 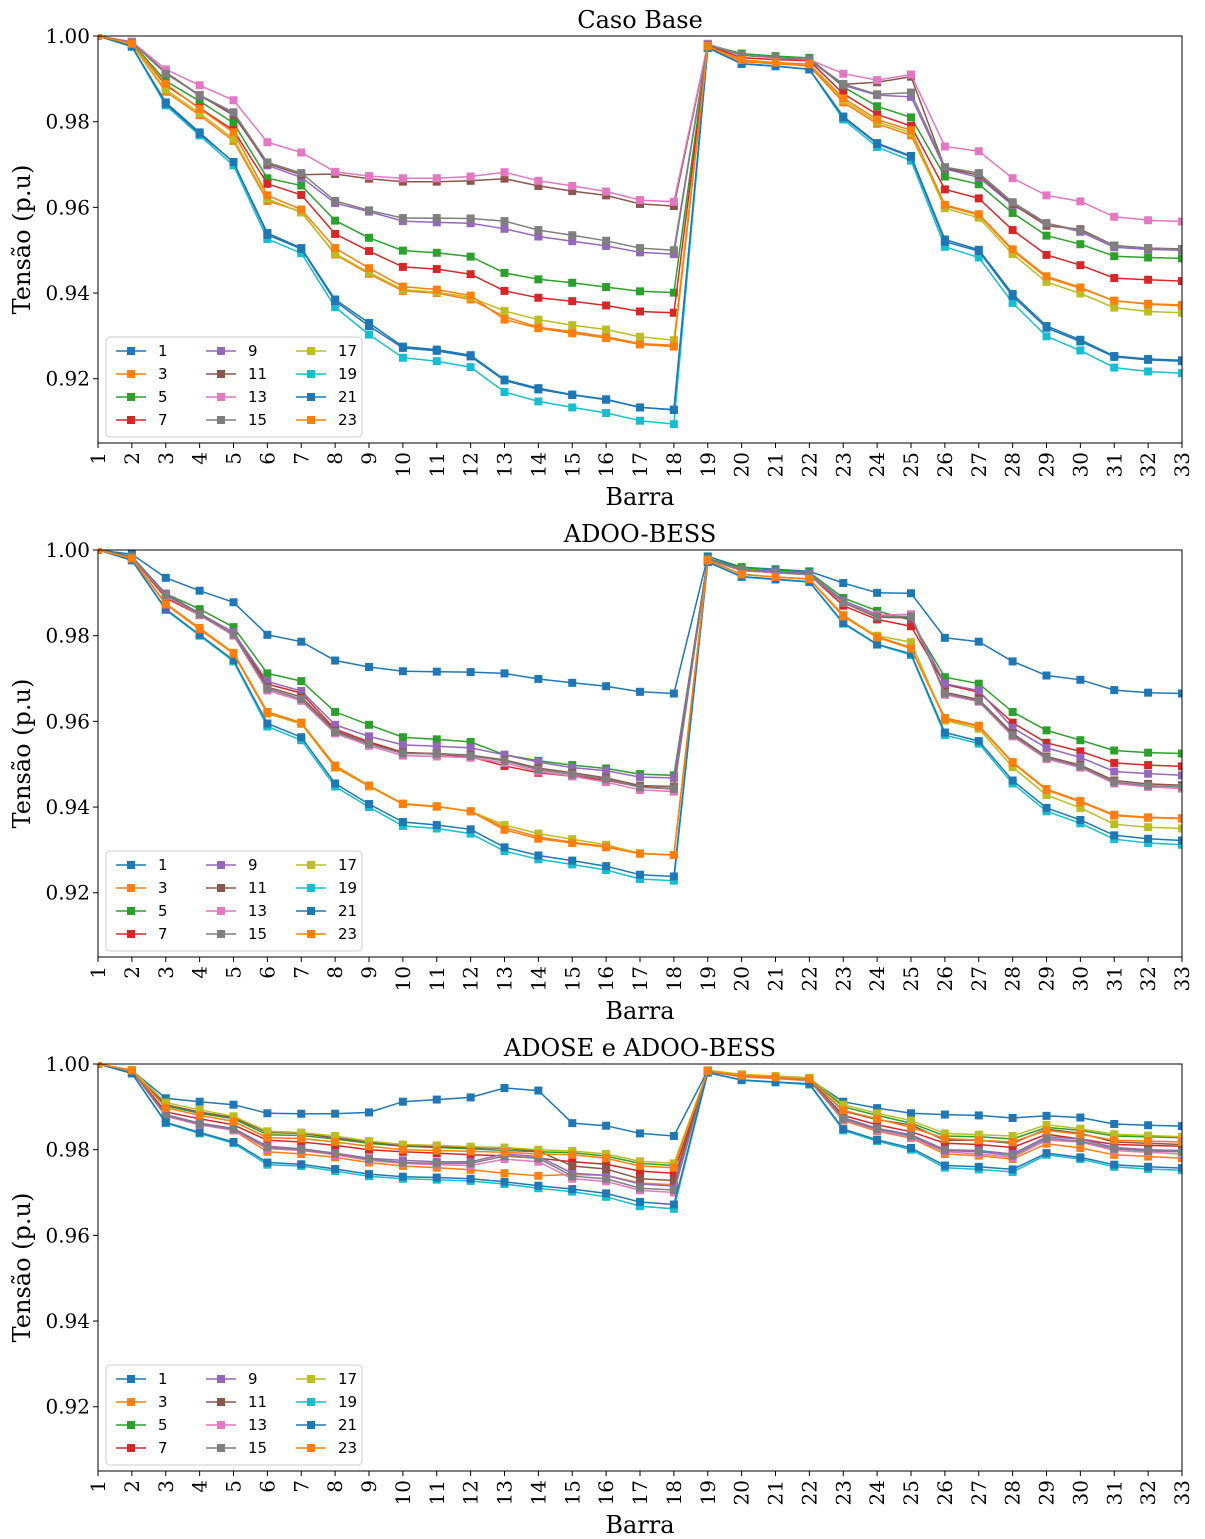 What do you see at coordinates (347, 911) in the screenshot?
I see `legend-entry: 21` at bounding box center [347, 911].